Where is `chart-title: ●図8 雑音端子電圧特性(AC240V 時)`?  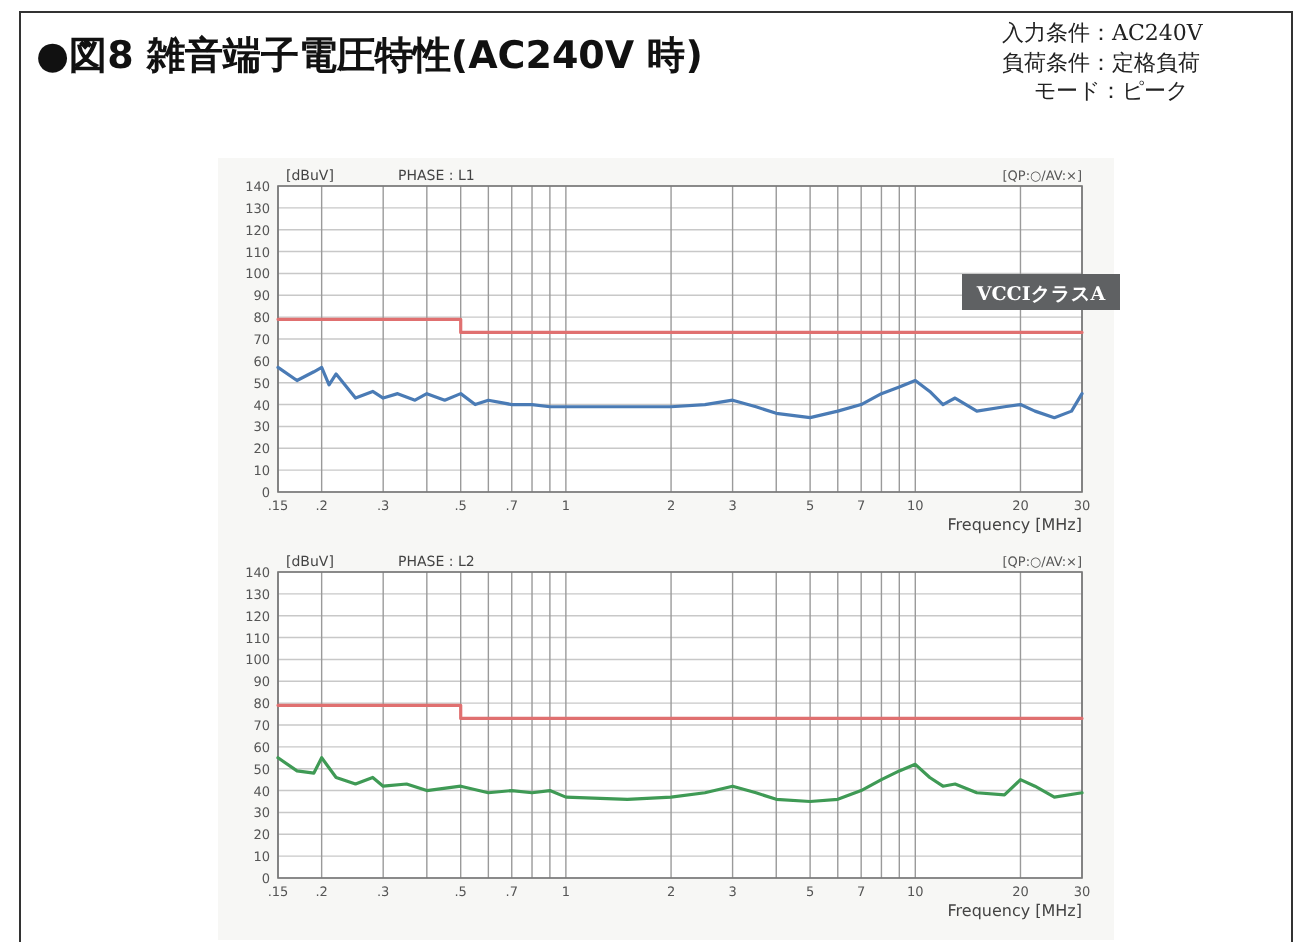
chart-title: ●図8 雑音端子電圧特性(AC240V 時) is located at coordinates (369, 56).